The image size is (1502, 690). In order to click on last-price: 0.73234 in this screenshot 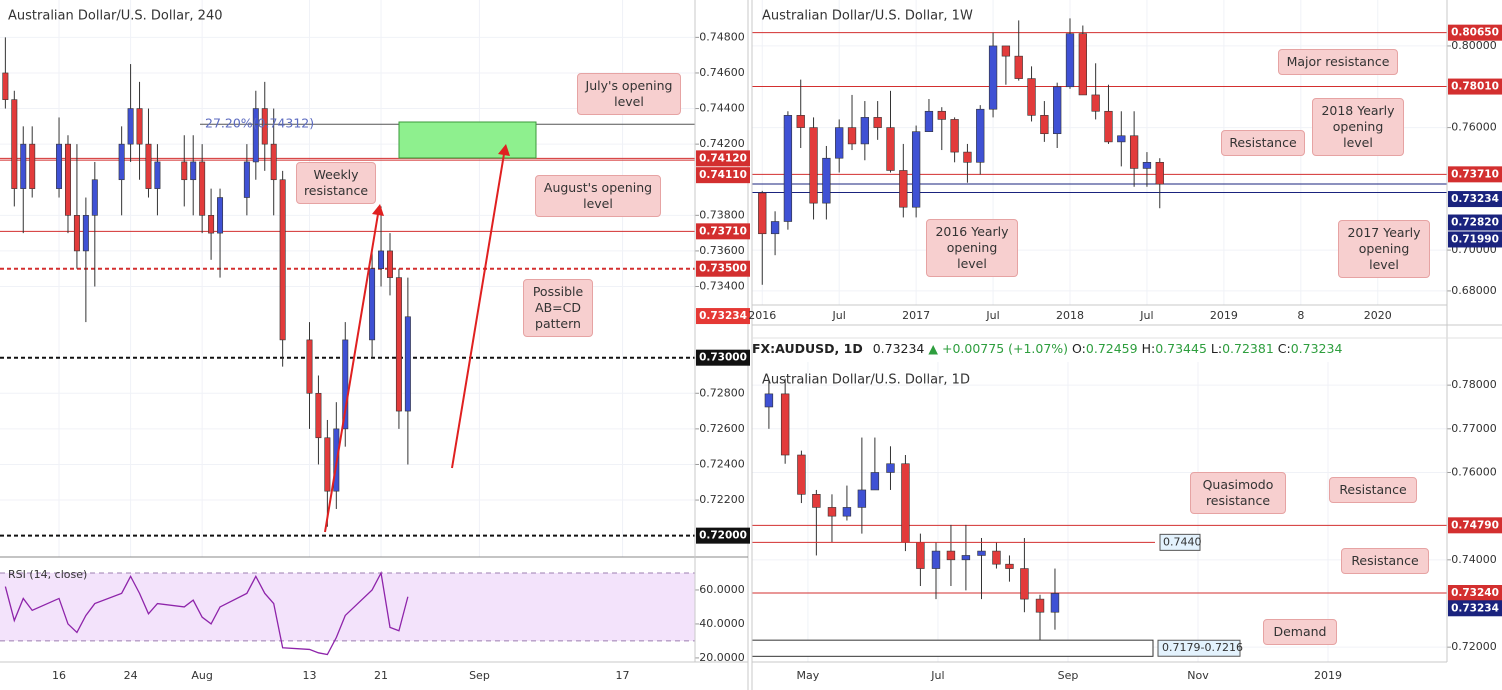, I will do `click(898, 348)`.